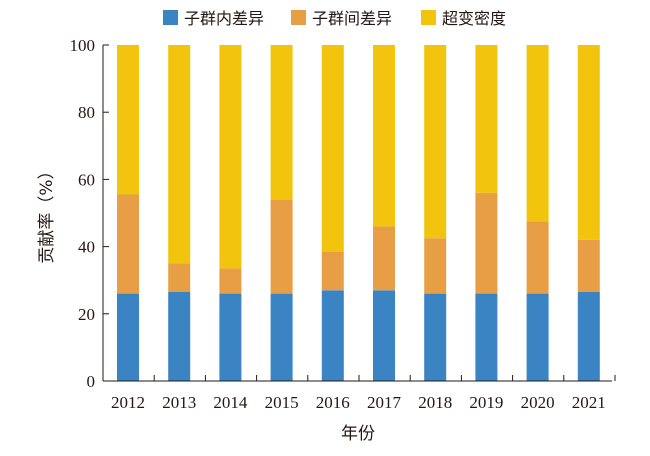 The height and width of the screenshot is (456, 650). Describe the element at coordinates (86, 247) in the screenshot. I see `y-tick-label: 40` at that location.